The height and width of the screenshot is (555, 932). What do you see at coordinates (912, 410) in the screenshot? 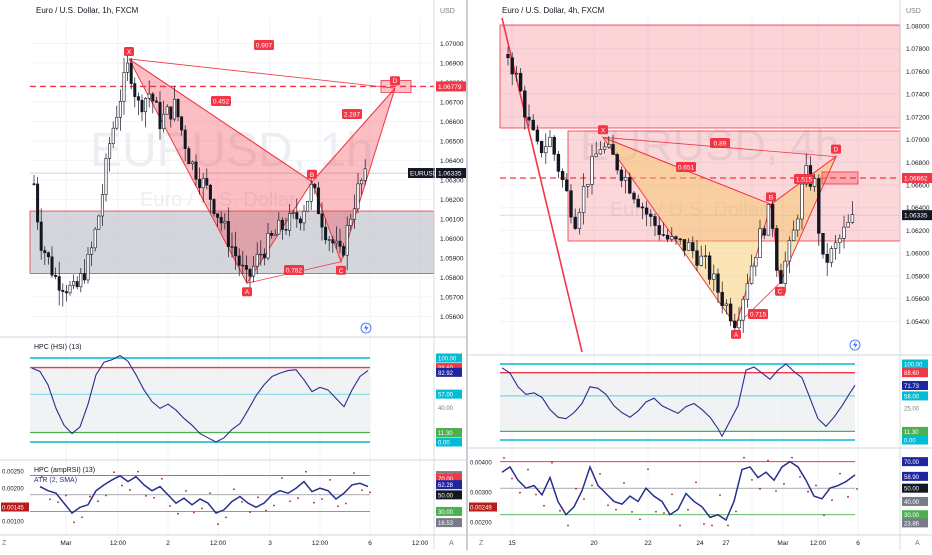
I see `oscillator-value-label: 25.00` at bounding box center [912, 410].